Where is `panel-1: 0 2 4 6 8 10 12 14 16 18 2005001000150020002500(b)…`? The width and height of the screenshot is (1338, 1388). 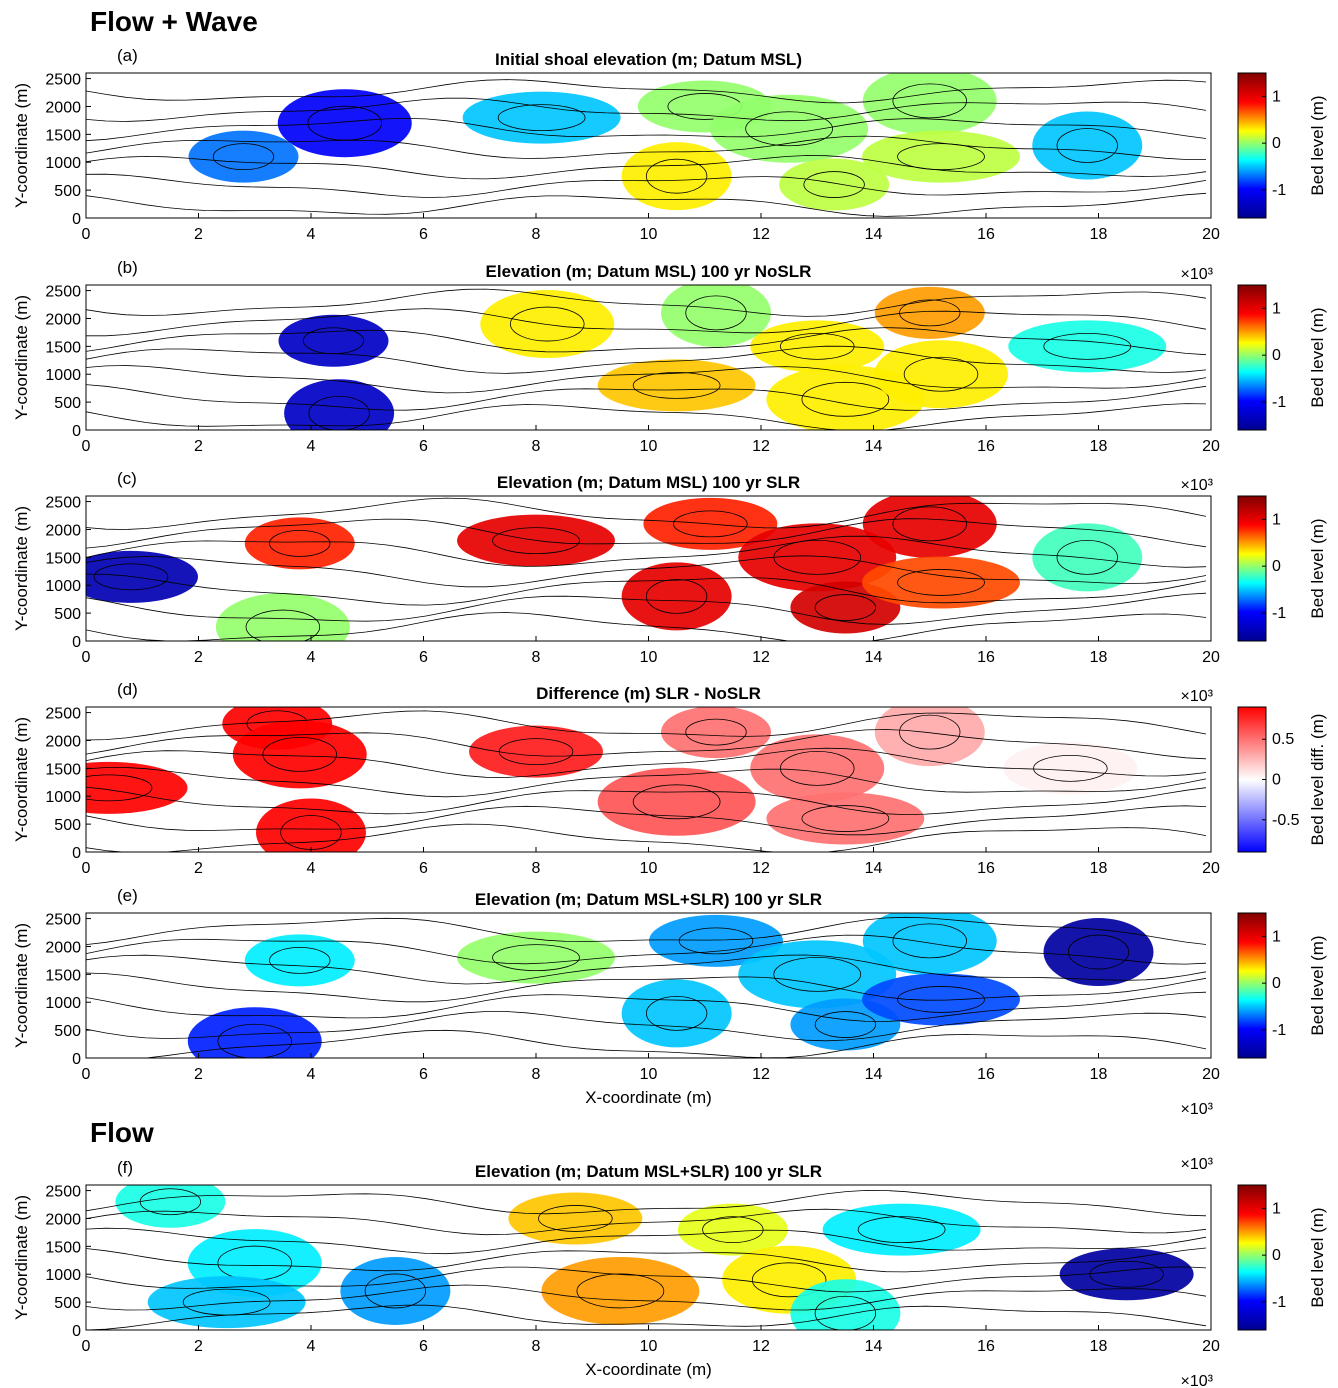
panel-1: 0 2 4 6 8 10 12 14 16 18 2005001000150020002500(b)… is located at coordinates (669, 356).